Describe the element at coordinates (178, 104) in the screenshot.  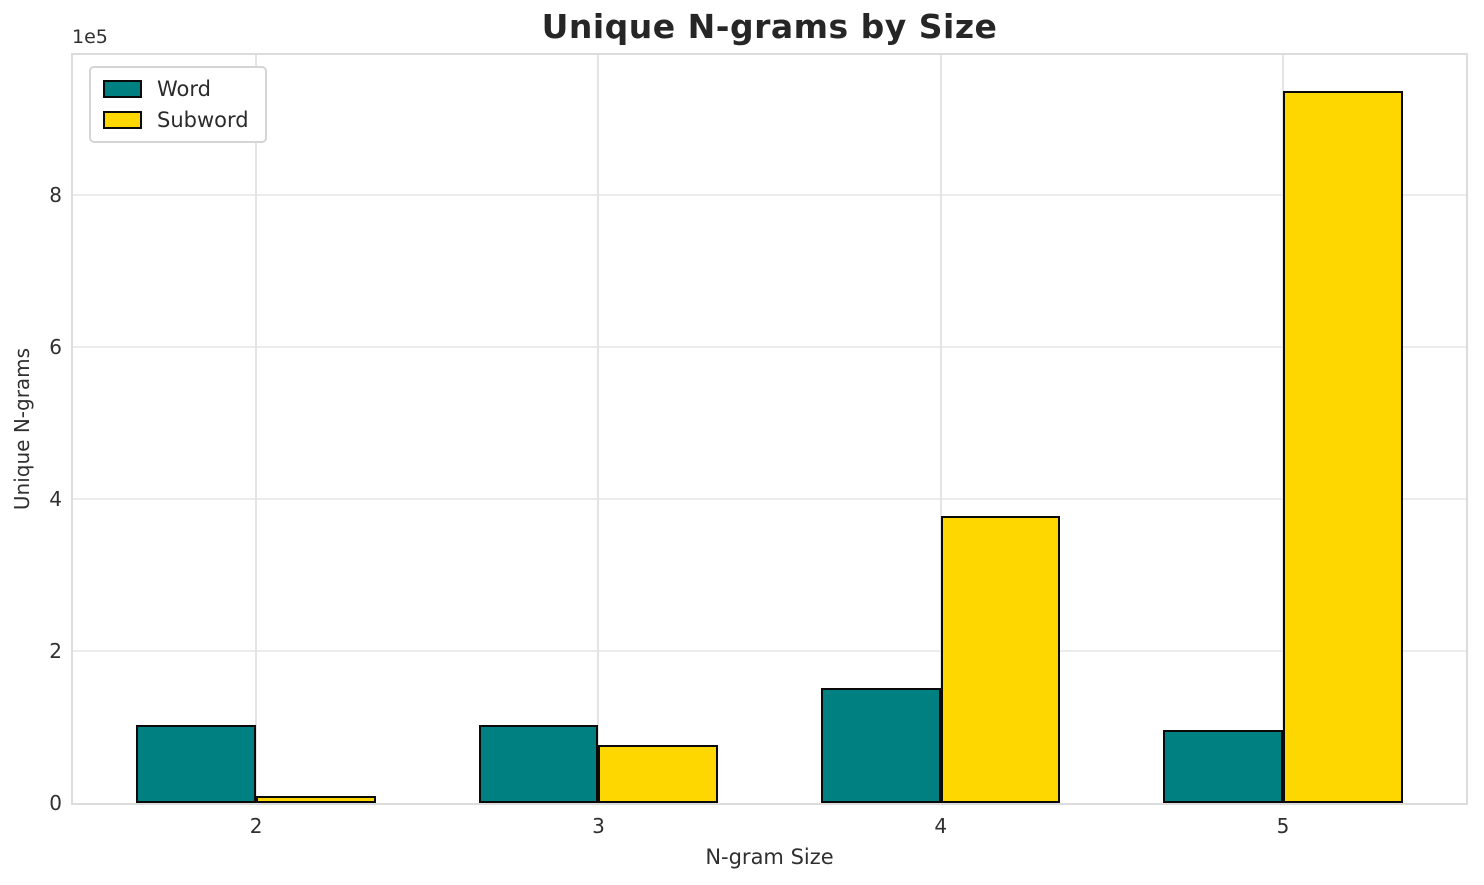
I see `legend: Word Subword` at that location.